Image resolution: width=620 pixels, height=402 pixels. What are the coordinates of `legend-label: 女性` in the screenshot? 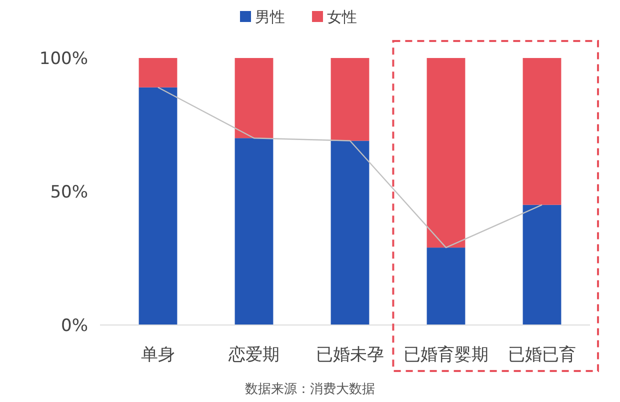 It's located at (342, 17).